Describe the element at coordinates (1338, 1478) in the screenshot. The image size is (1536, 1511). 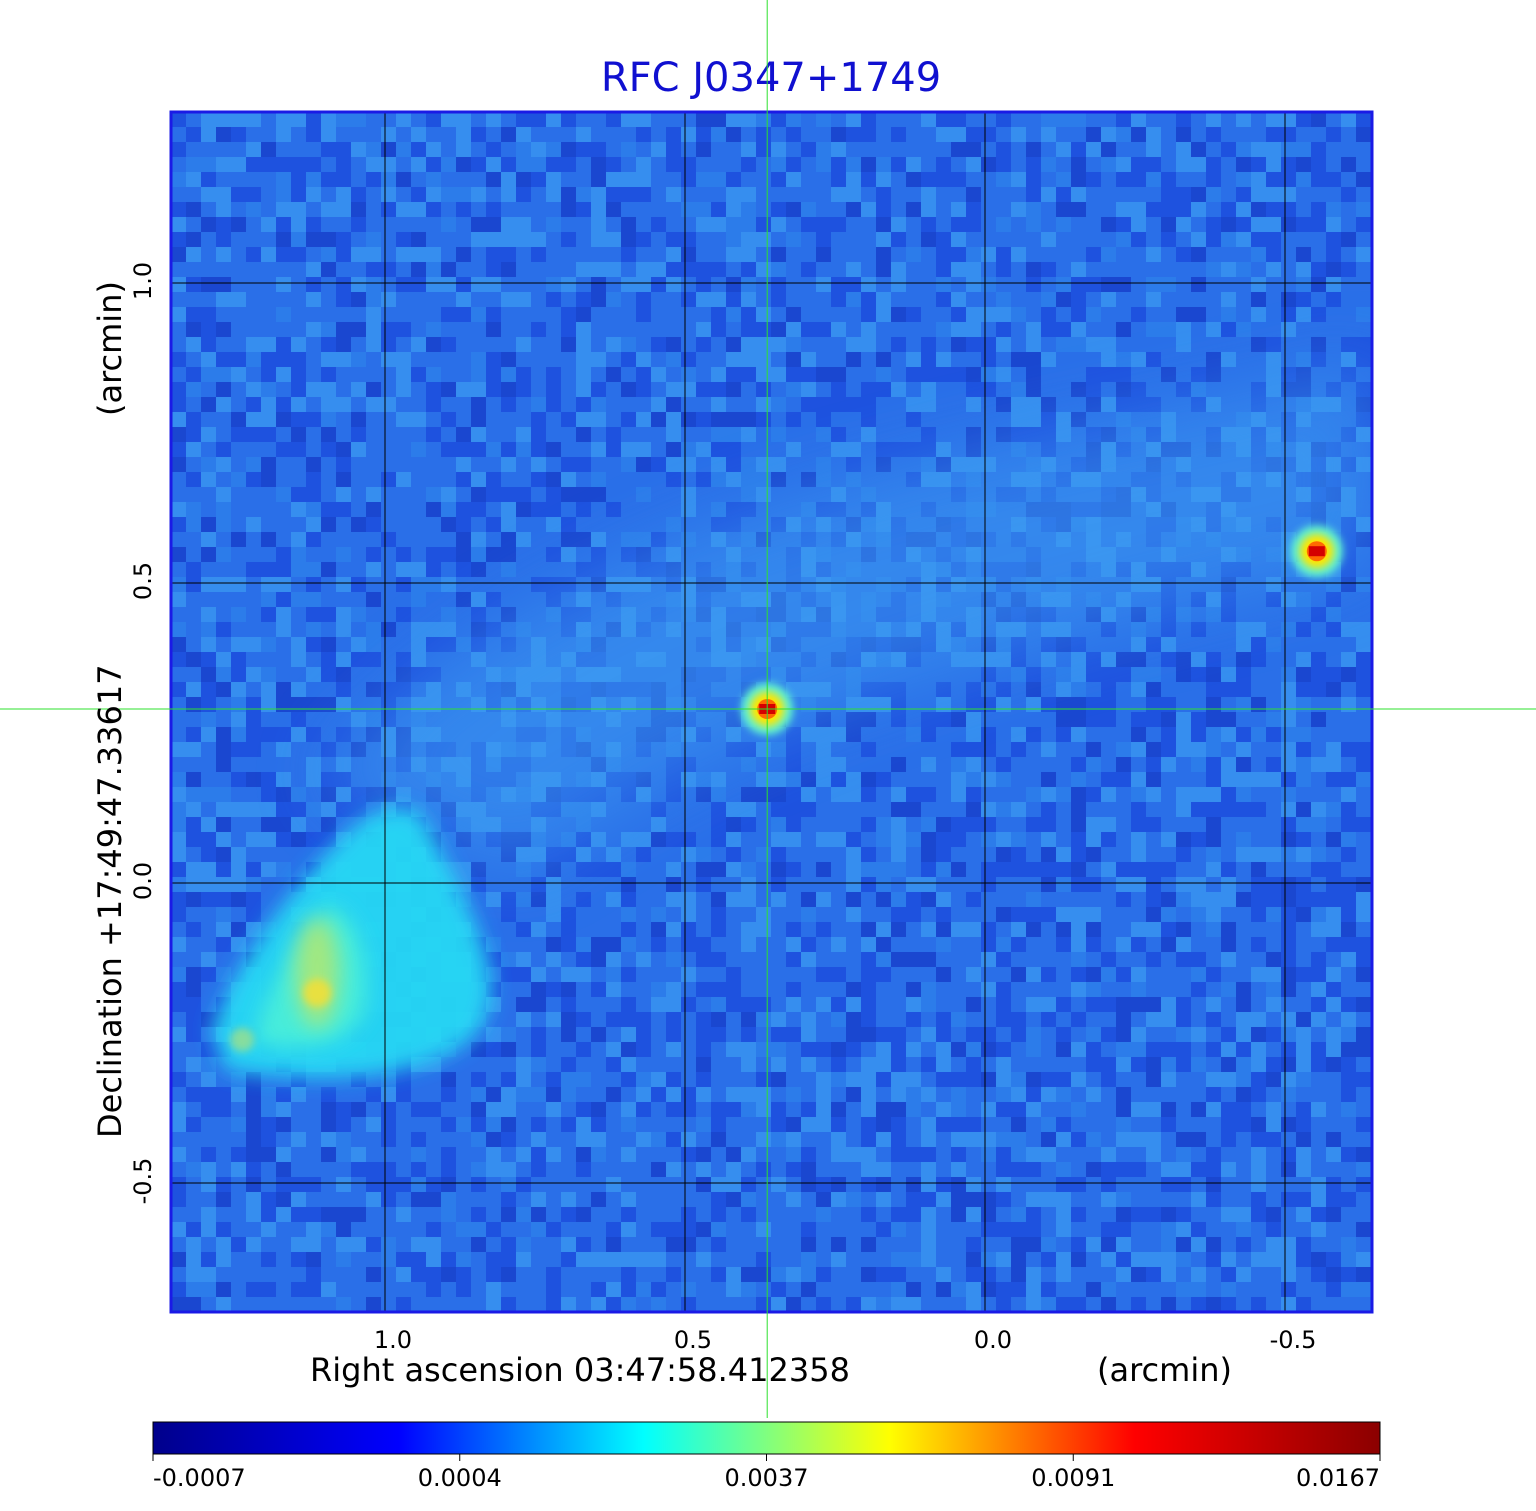
I see `colorbar-tick-label: 0.0167` at that location.